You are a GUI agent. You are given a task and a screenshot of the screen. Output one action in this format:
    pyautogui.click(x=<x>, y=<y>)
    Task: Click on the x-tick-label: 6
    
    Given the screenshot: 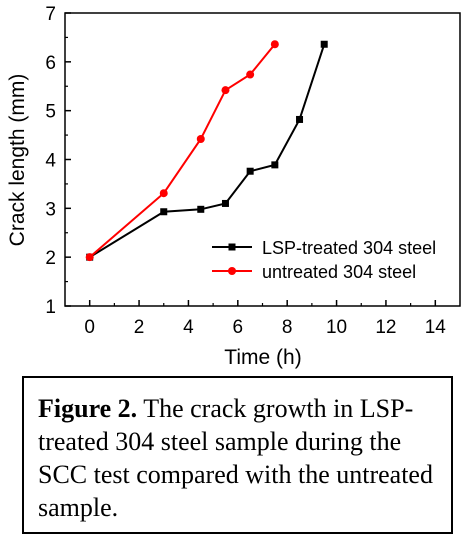 What is the action you would take?
    pyautogui.click(x=238, y=327)
    